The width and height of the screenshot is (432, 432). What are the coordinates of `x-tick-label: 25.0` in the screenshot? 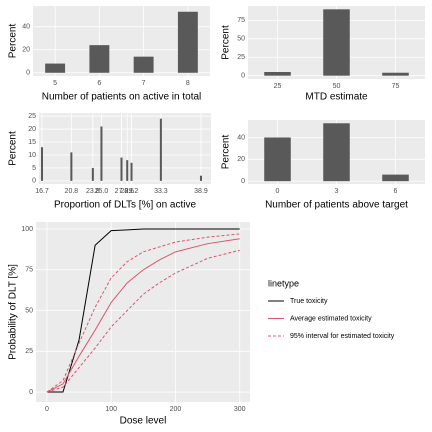 It's located at (102, 191).